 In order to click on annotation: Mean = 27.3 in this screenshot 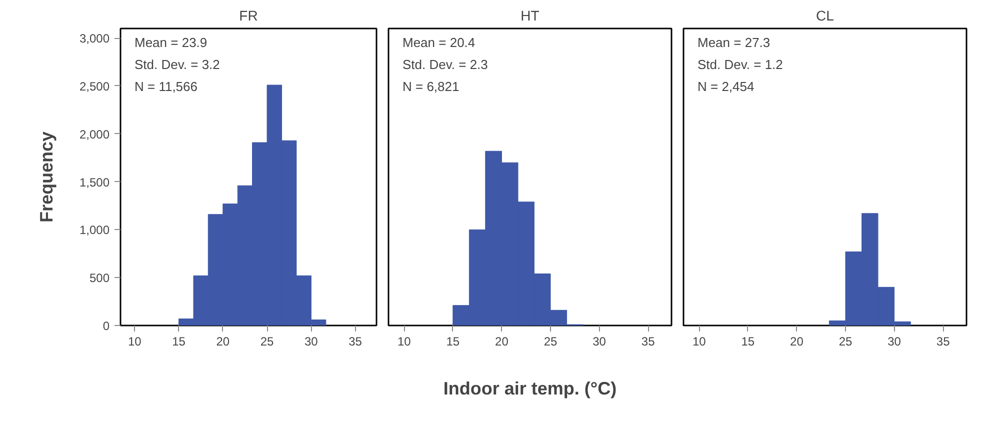, I will do `click(734, 42)`.